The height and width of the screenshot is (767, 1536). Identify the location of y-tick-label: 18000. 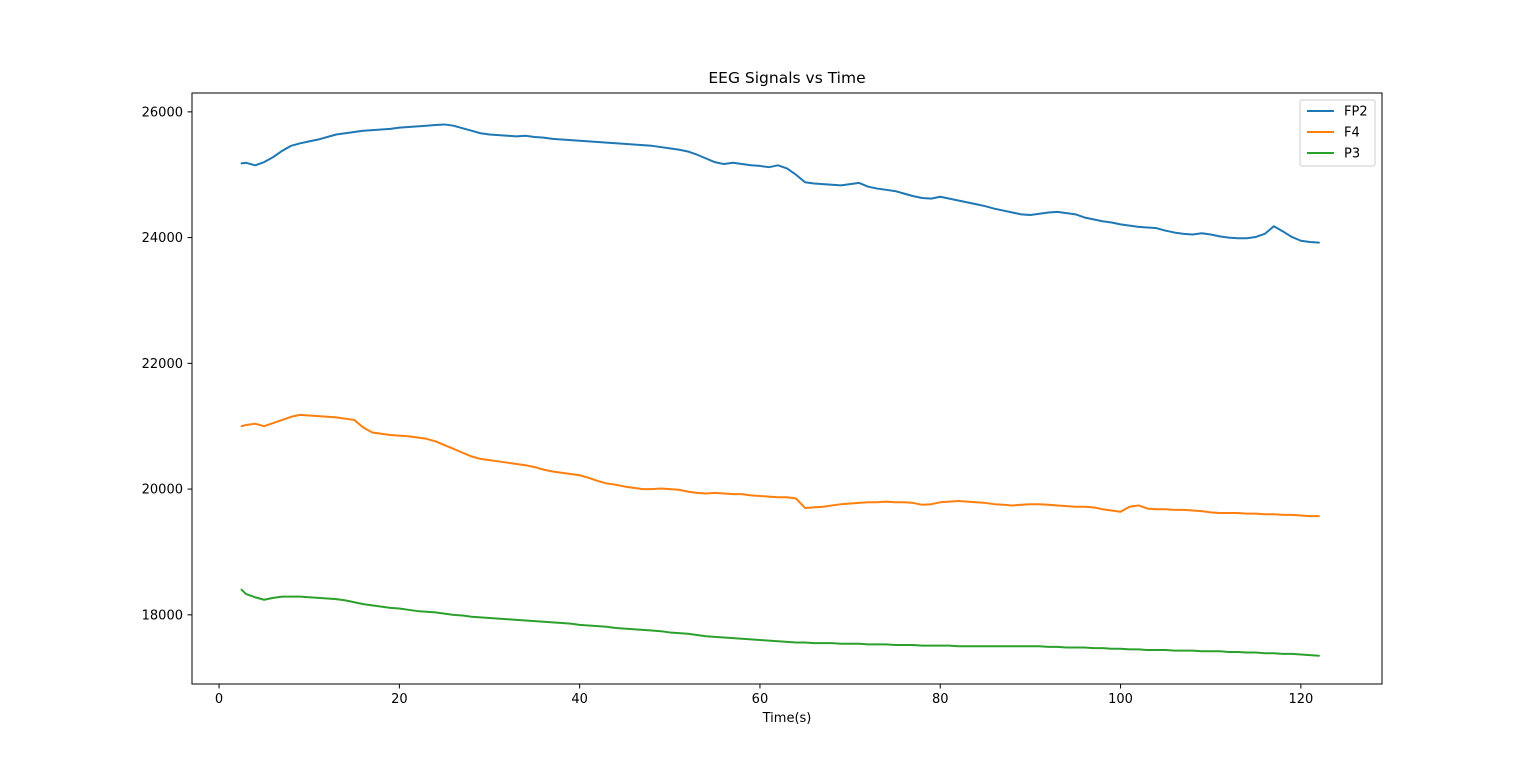
(162, 615).